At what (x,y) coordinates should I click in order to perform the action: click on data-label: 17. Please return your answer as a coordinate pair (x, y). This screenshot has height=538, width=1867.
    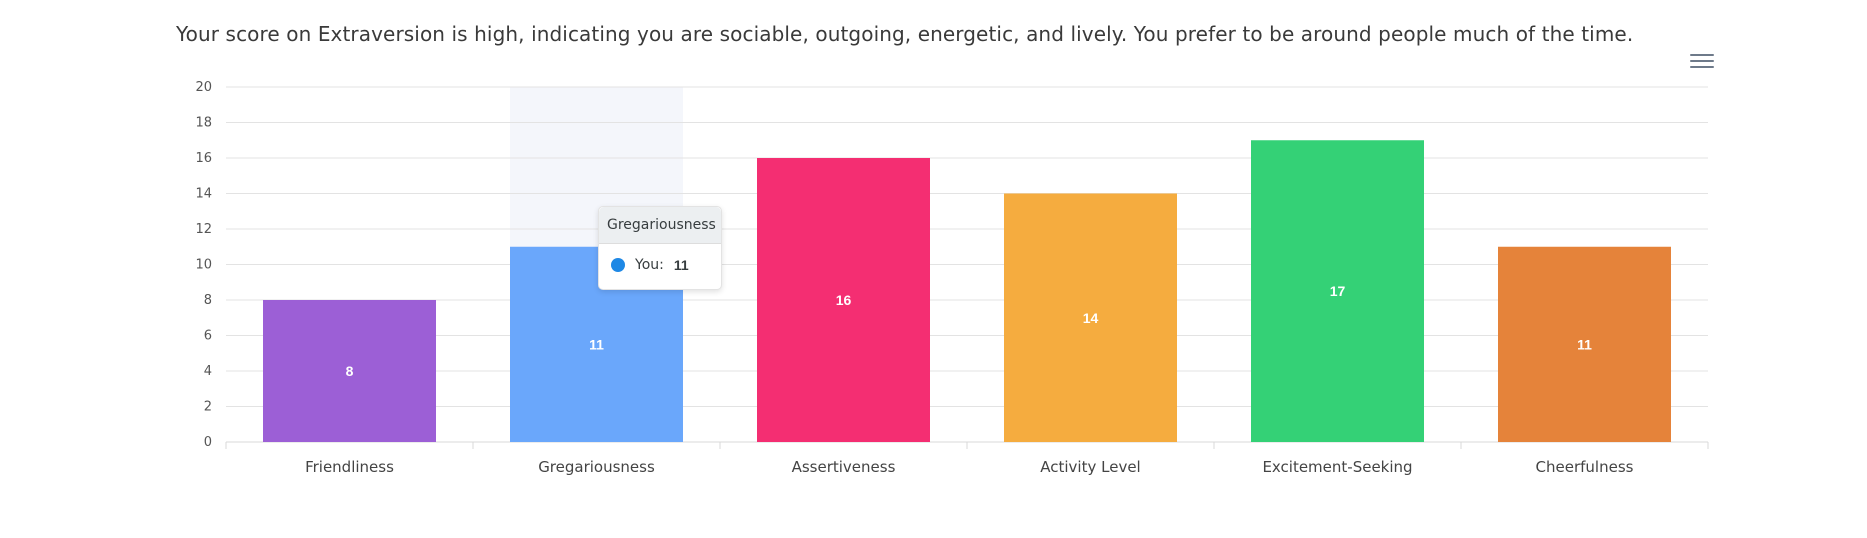
    Looking at the image, I should click on (1338, 291).